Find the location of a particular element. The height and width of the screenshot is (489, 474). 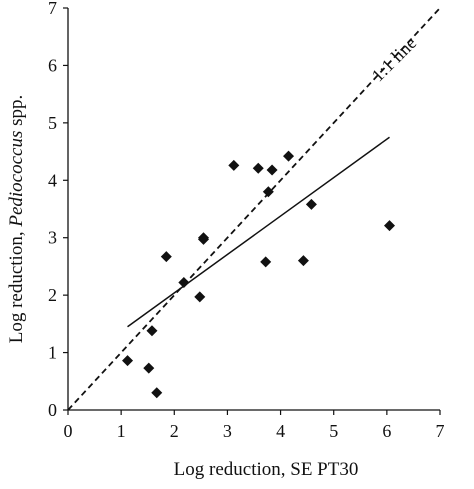

one-to-one-line-label: 1:1 line is located at coordinates (394, 59).